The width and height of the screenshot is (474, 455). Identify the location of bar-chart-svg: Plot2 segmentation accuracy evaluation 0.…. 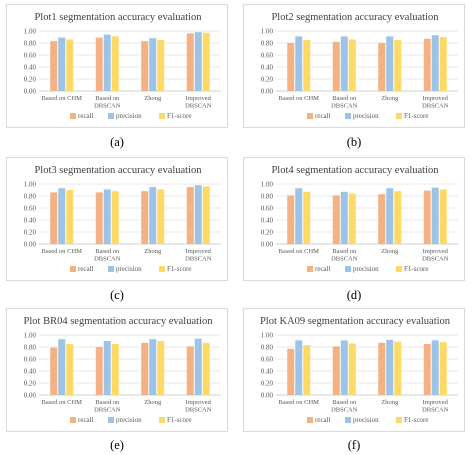
(359, 66).